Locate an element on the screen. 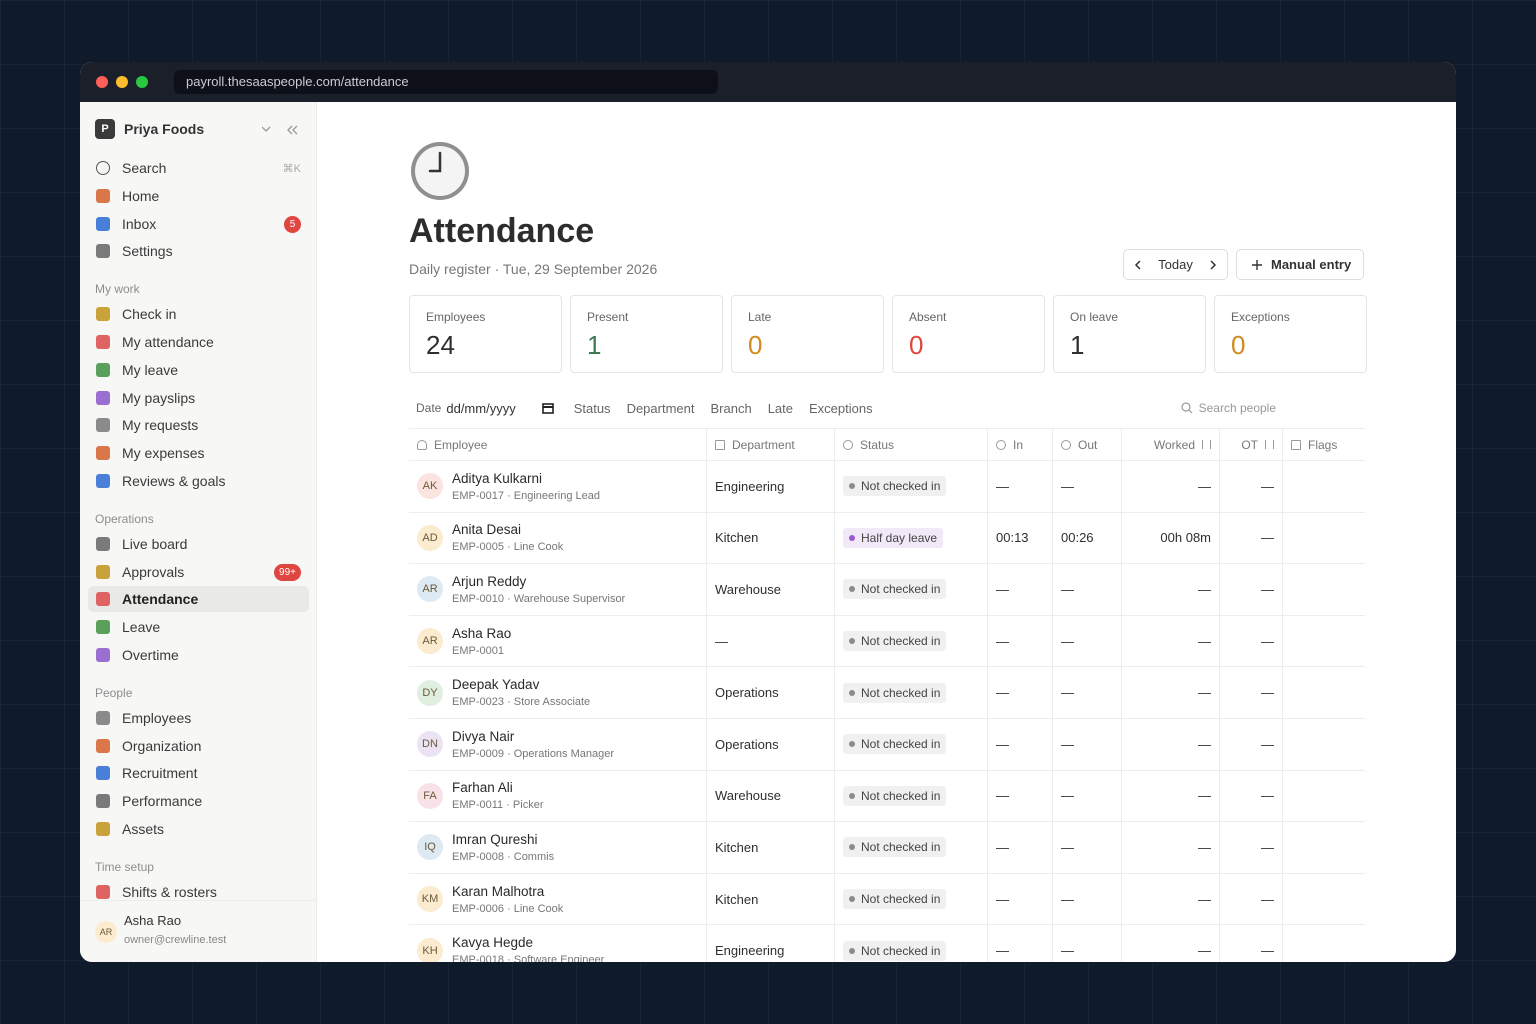 Image resolution: width=1536 pixels, height=1024 pixels. nav-item: Overtime is located at coordinates (198, 655).